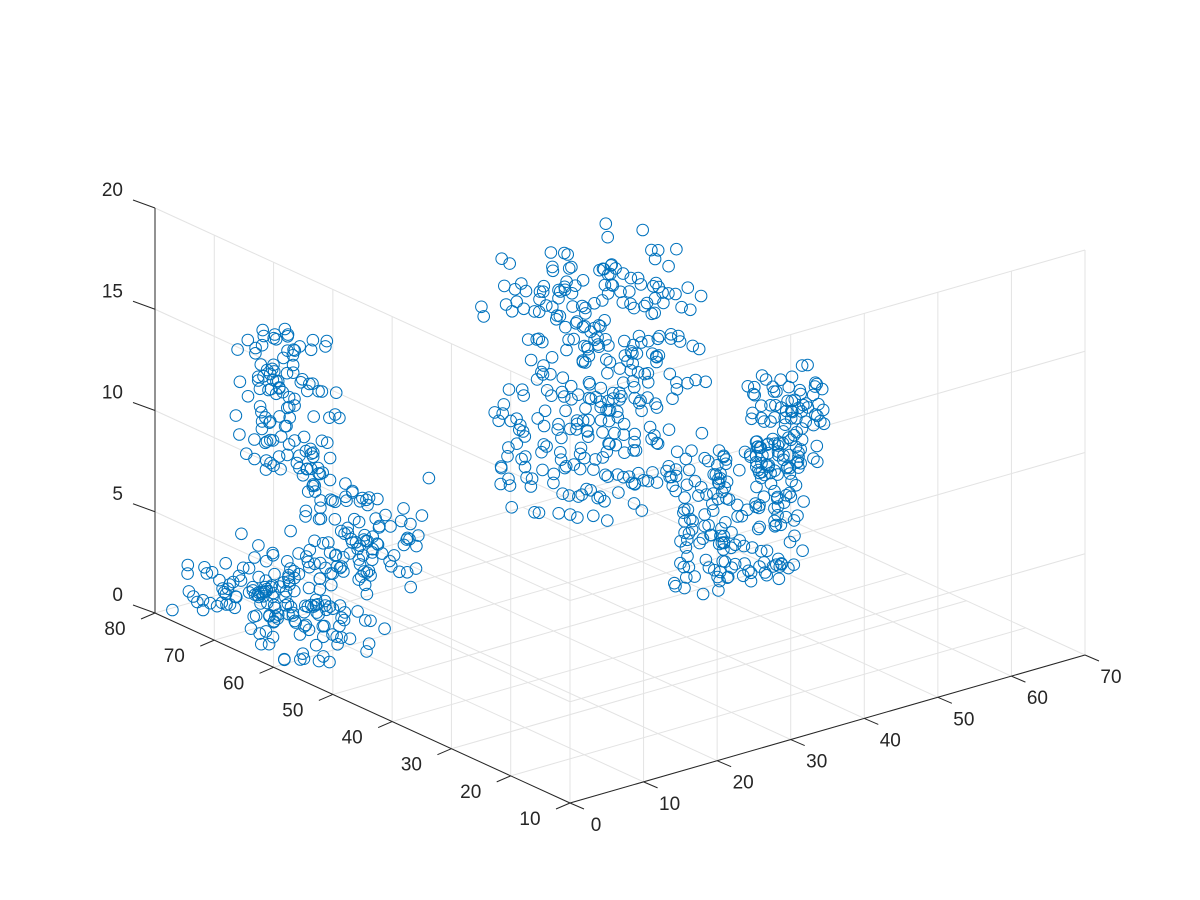 This screenshot has width=1200, height=900. Describe the element at coordinates (144, 508) in the screenshot. I see `z-tick` at that location.